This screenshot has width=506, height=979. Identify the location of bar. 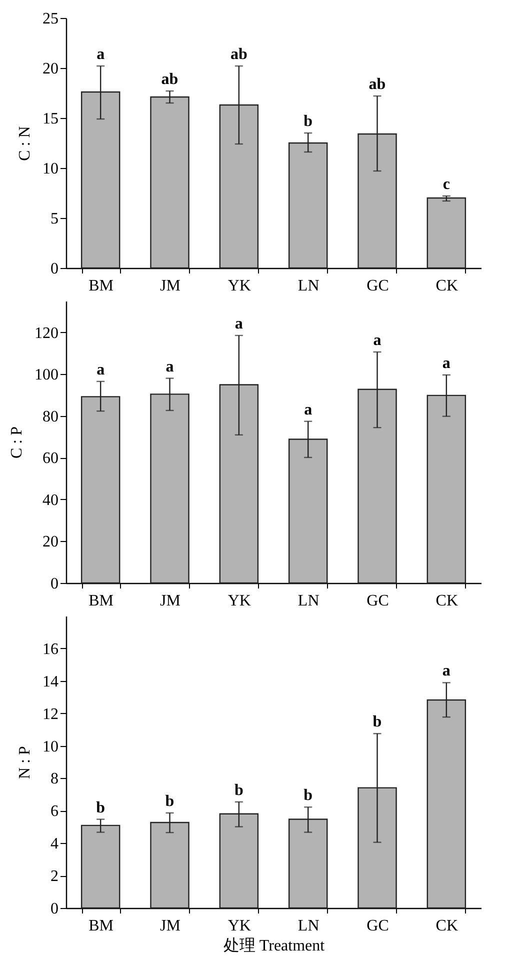
(446, 233).